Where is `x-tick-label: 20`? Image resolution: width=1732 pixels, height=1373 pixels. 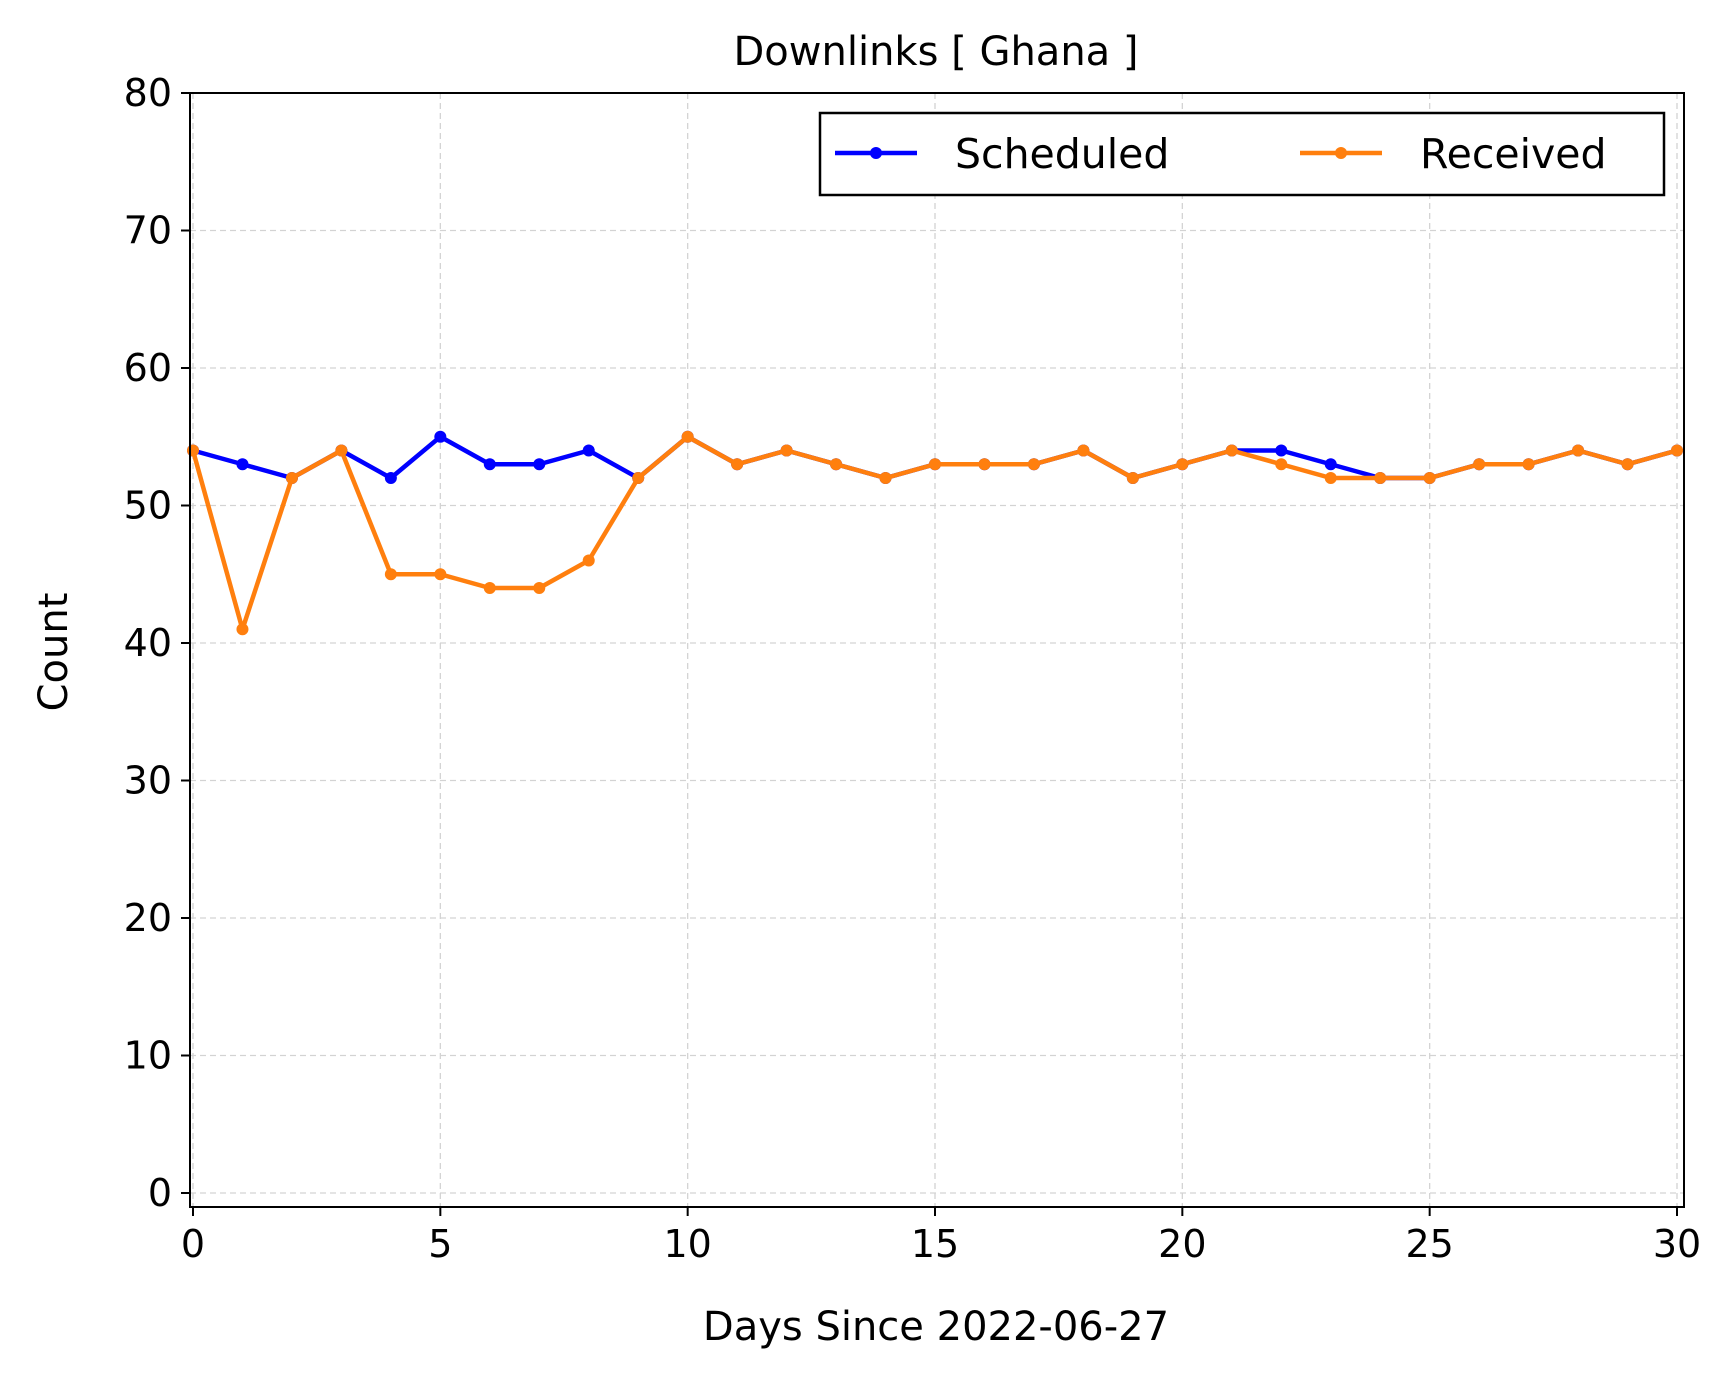 x-tick-label: 20 is located at coordinates (1182, 1244).